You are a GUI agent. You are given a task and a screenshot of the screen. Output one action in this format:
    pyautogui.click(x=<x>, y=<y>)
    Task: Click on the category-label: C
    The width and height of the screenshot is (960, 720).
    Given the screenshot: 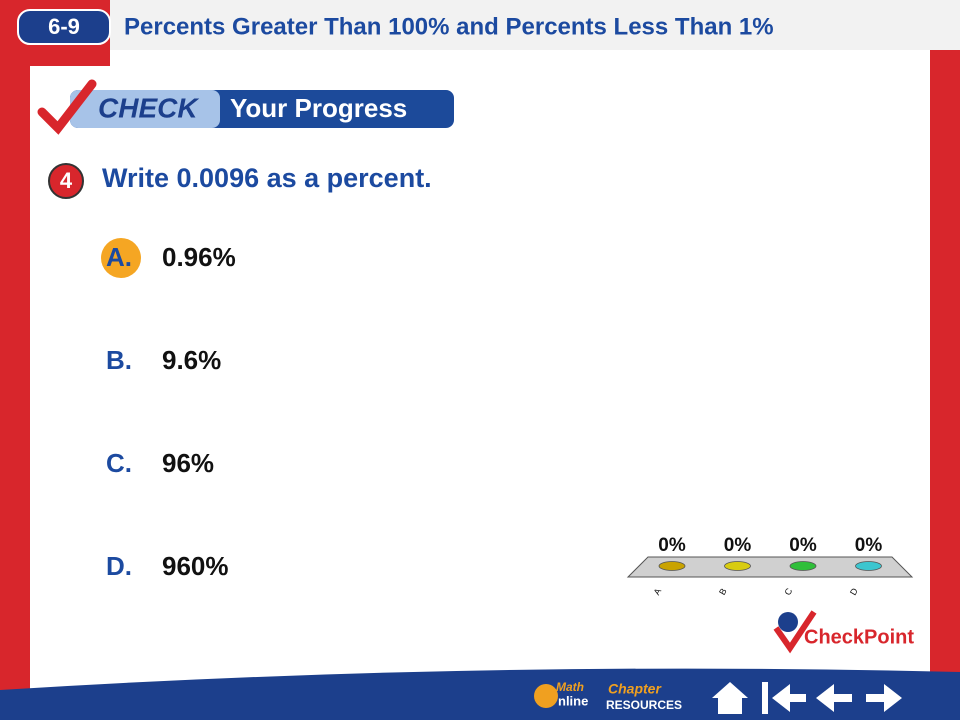 What is the action you would take?
    pyautogui.click(x=789, y=591)
    